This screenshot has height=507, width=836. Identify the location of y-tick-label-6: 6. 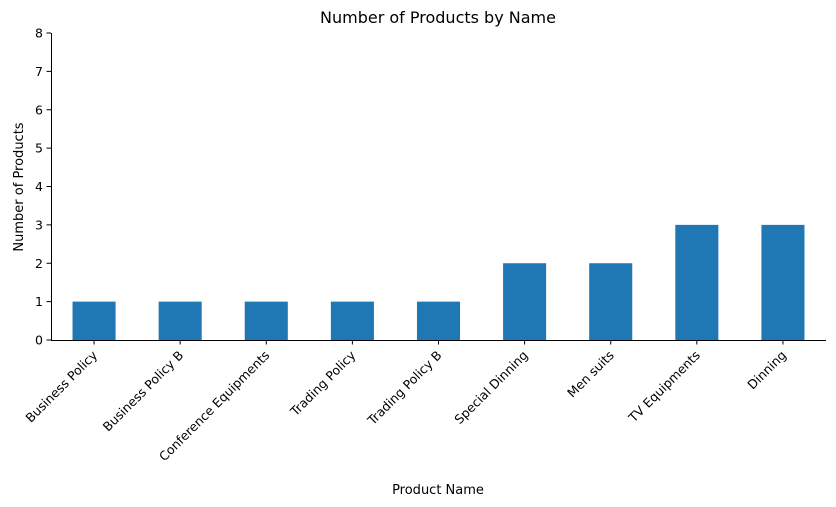
(39, 109).